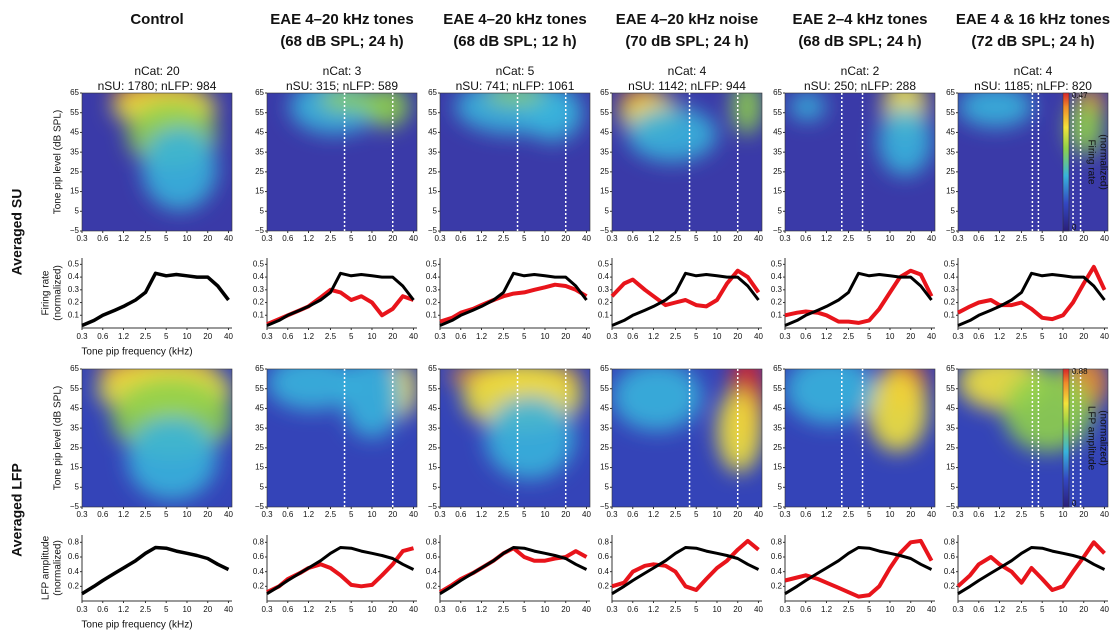 The height and width of the screenshot is (641, 1114). I want to click on control-curve, so click(685, 299).